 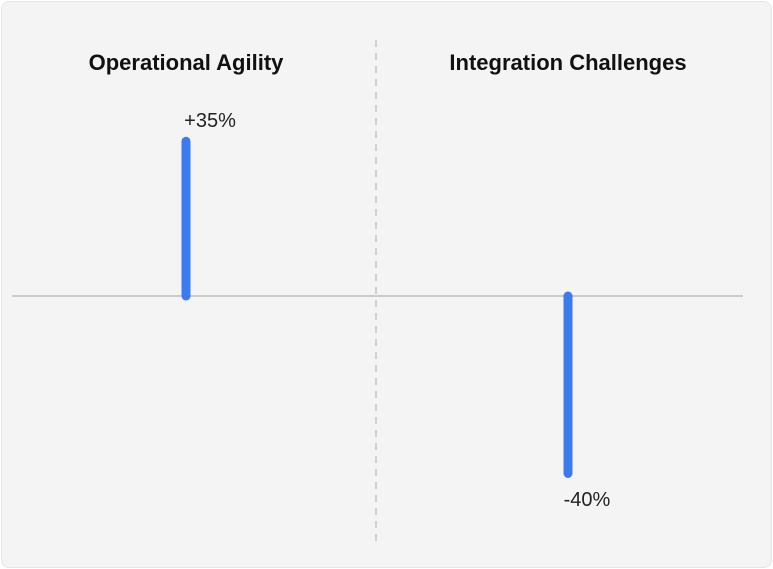 I want to click on bar-base-integration-challenges, so click(x=568, y=298).